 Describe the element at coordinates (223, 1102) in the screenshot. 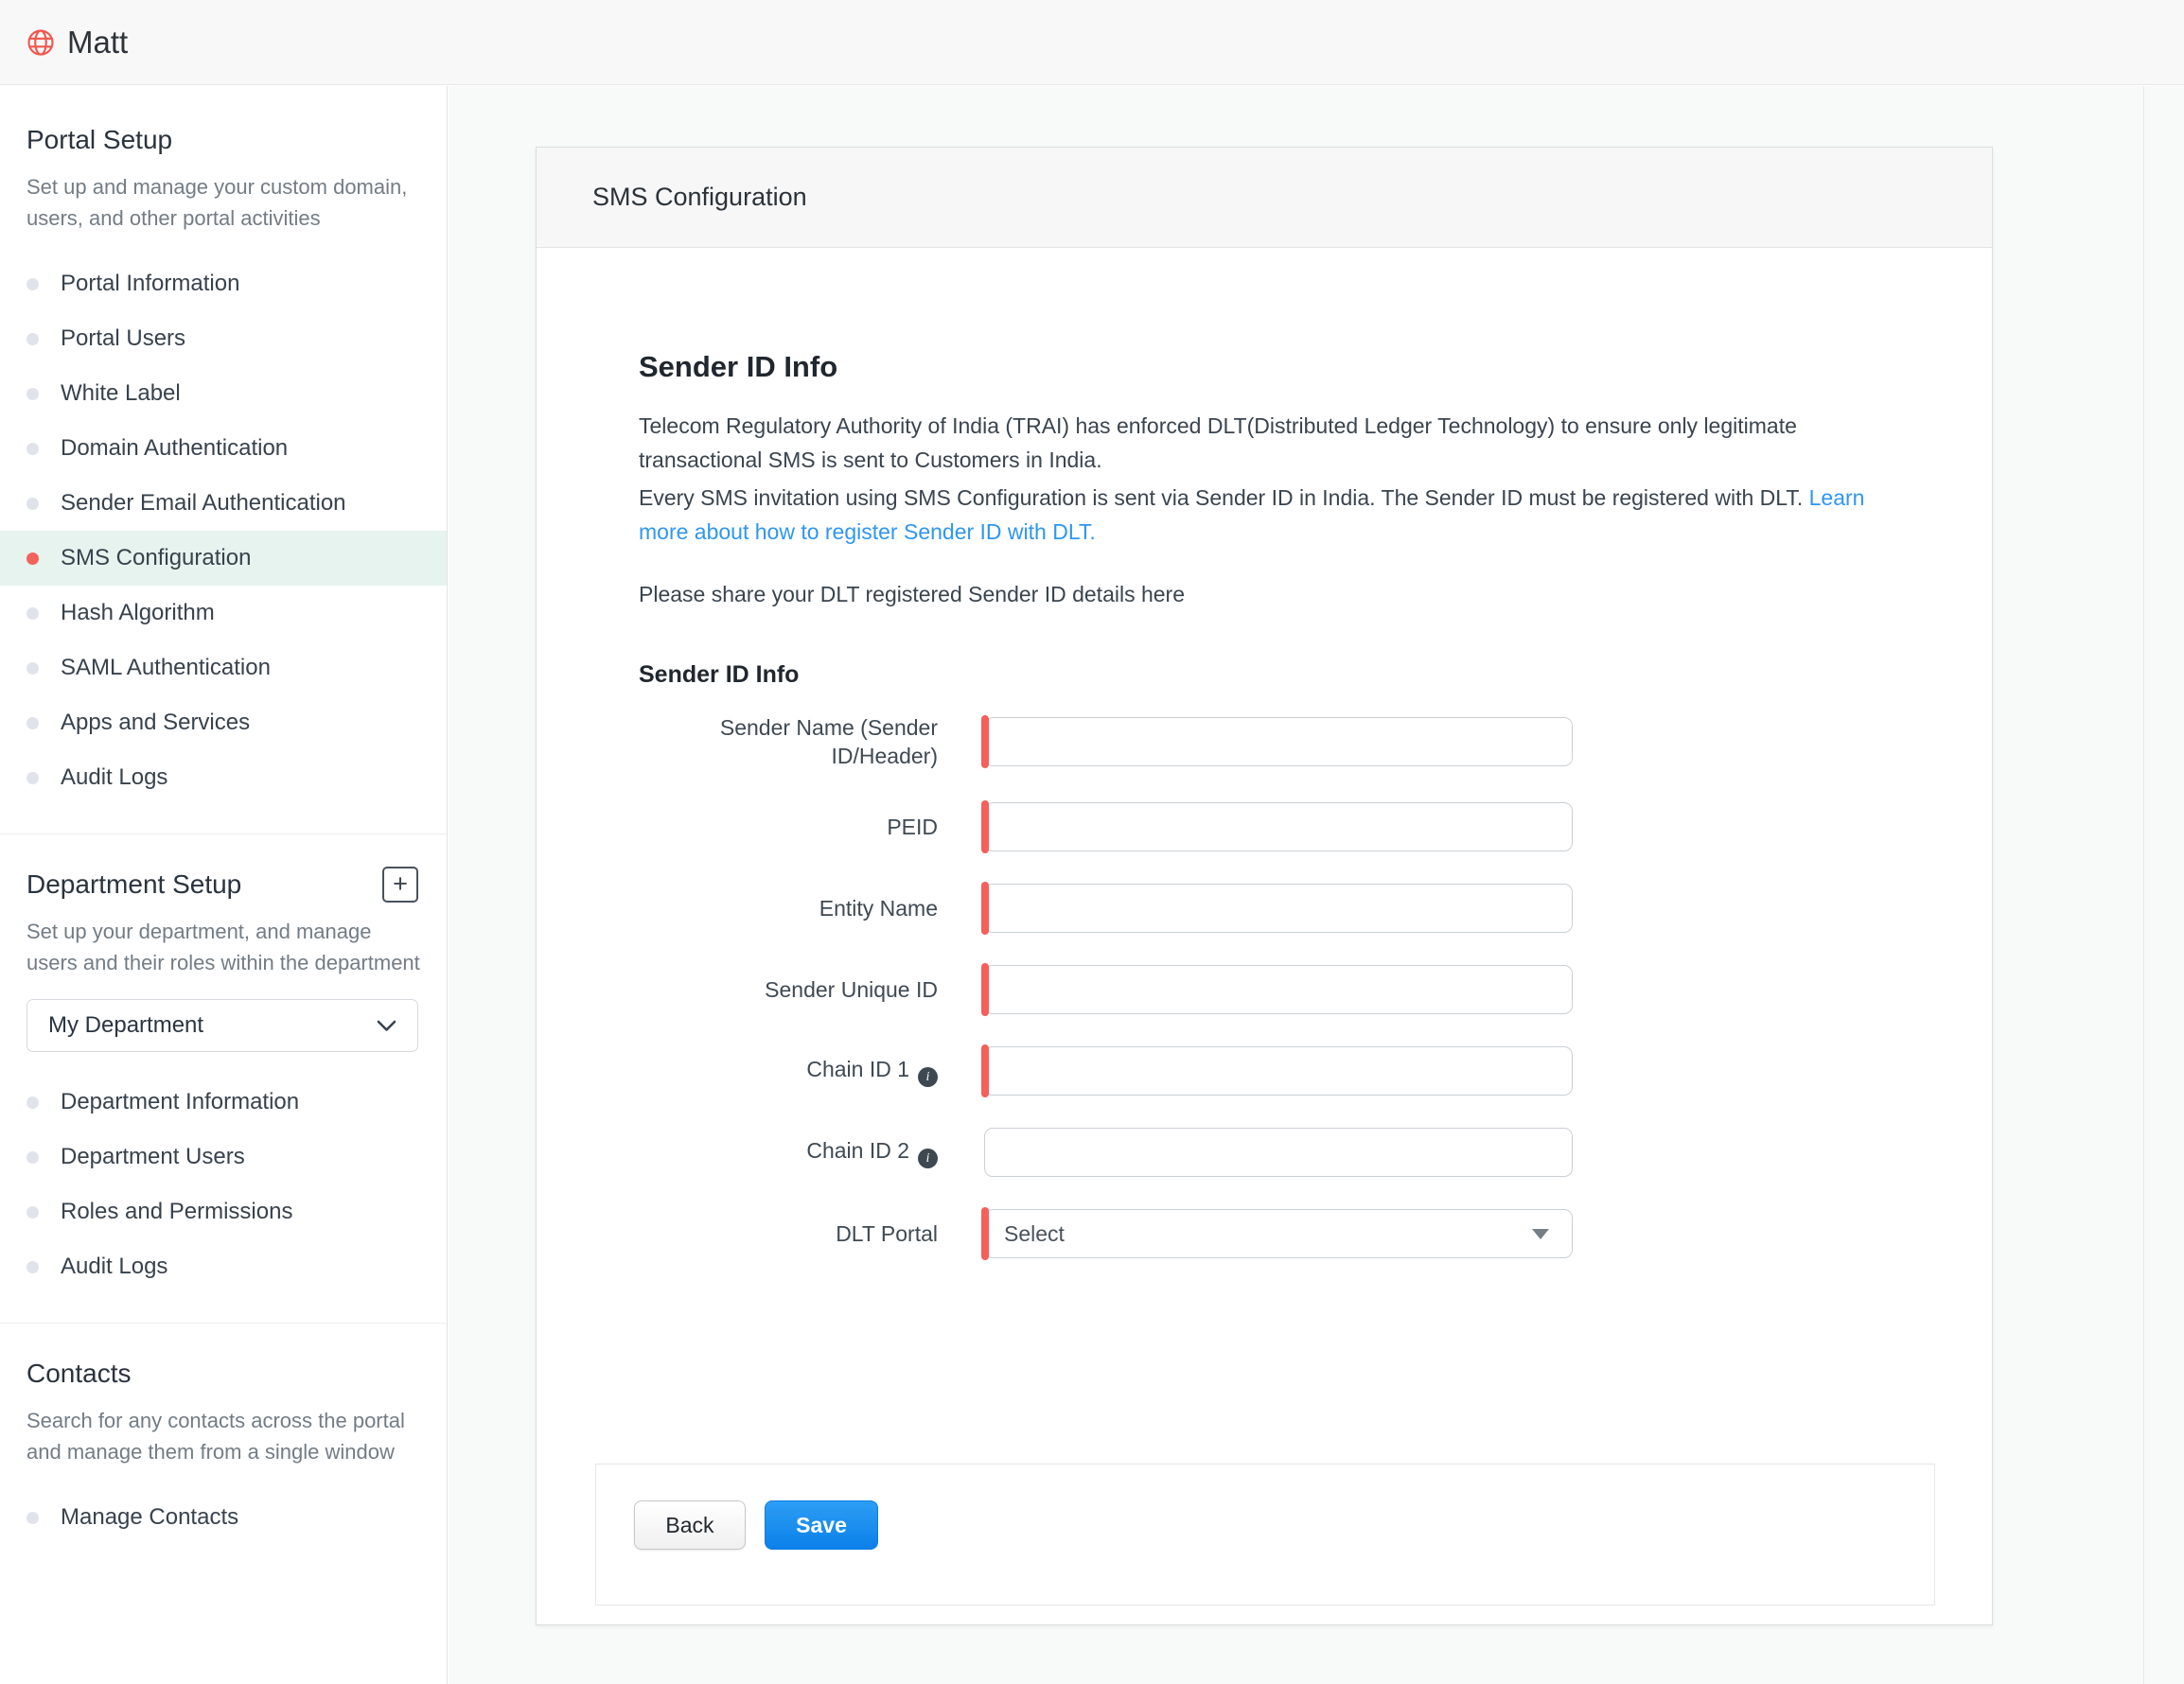

I see `sidebar-item-department-information: Department Information` at that location.